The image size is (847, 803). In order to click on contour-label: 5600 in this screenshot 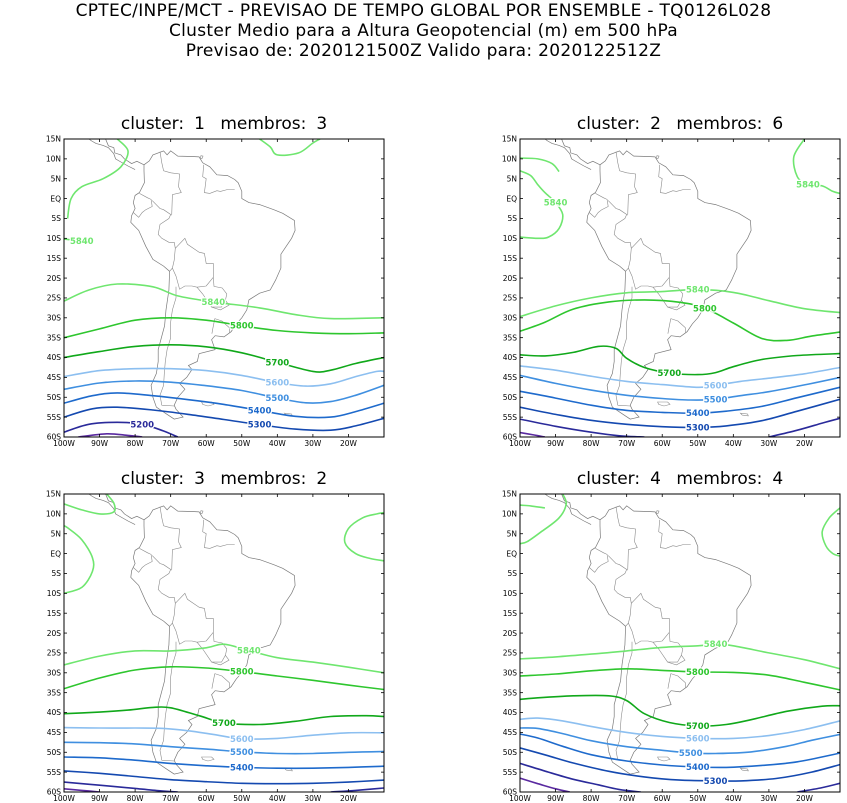, I will do `click(716, 386)`.